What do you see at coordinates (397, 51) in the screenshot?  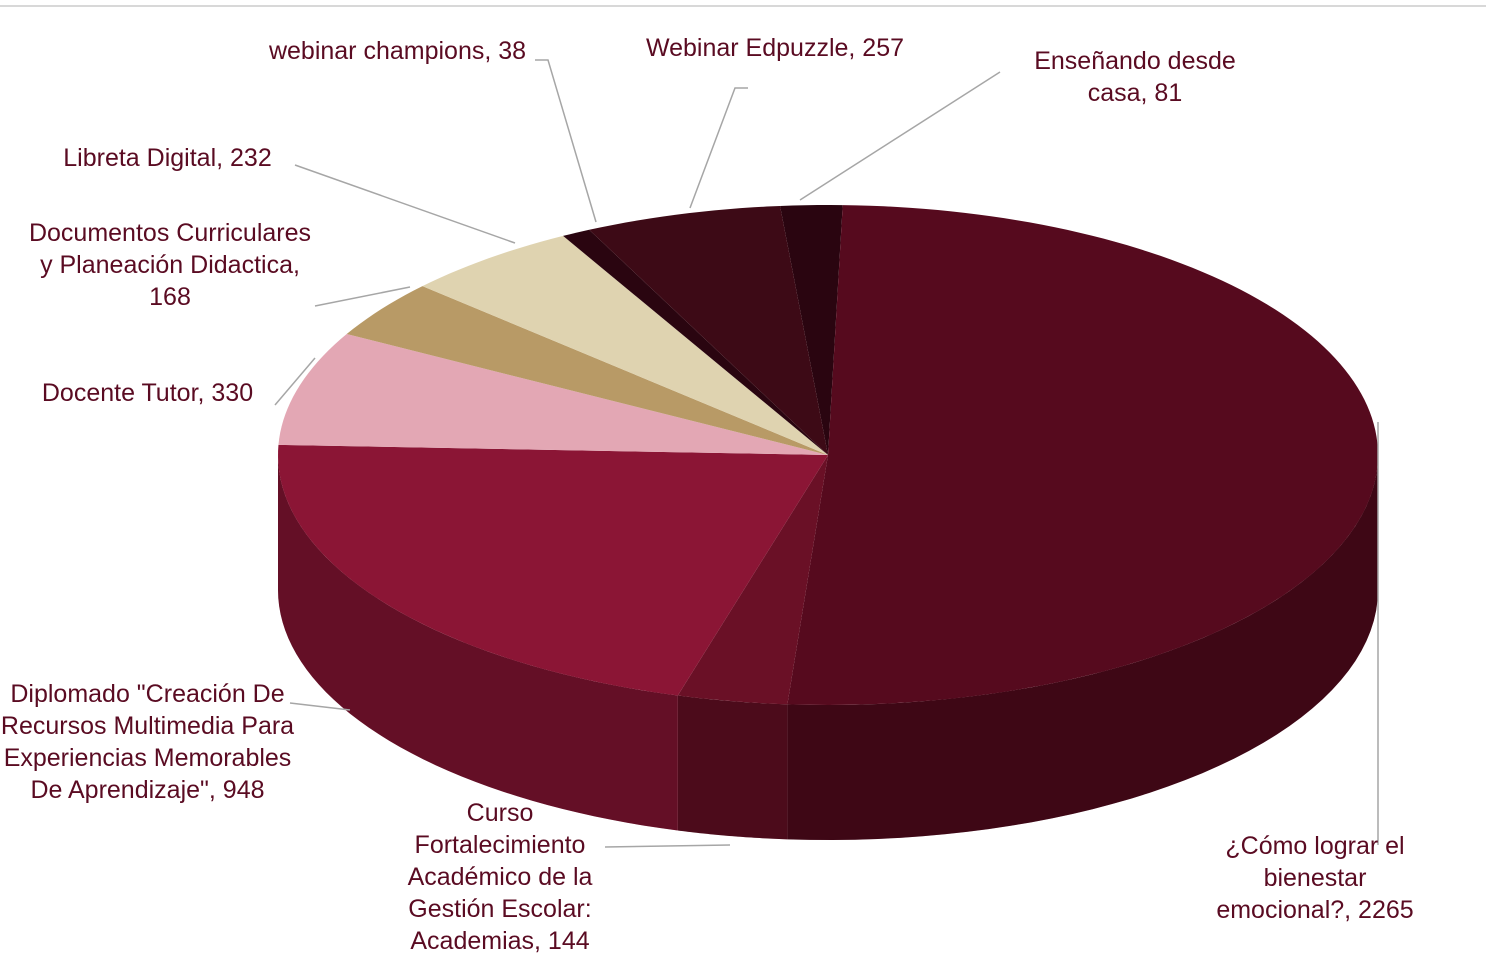 I see `data-label: webinar champions, 38` at bounding box center [397, 51].